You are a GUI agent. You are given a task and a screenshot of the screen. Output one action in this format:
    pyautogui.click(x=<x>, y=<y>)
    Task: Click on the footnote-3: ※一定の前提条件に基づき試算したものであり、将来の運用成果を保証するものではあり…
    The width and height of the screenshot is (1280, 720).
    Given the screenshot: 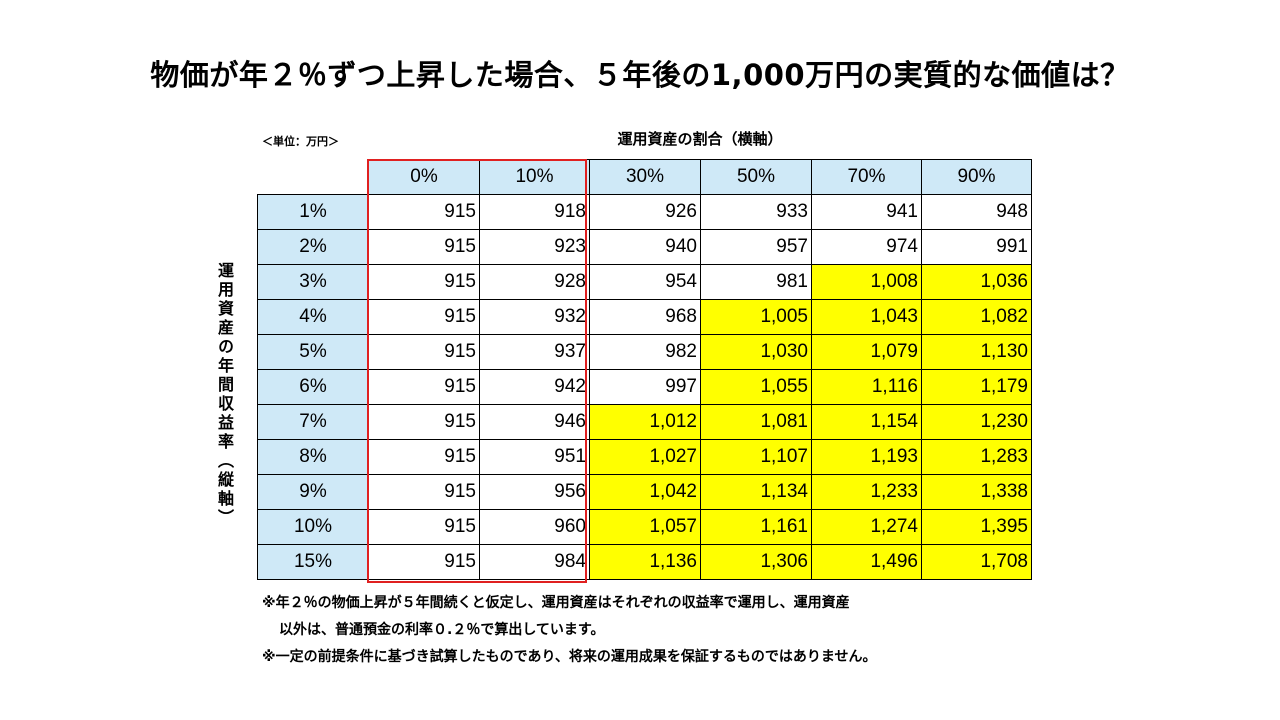 What is the action you would take?
    pyautogui.click(x=569, y=657)
    